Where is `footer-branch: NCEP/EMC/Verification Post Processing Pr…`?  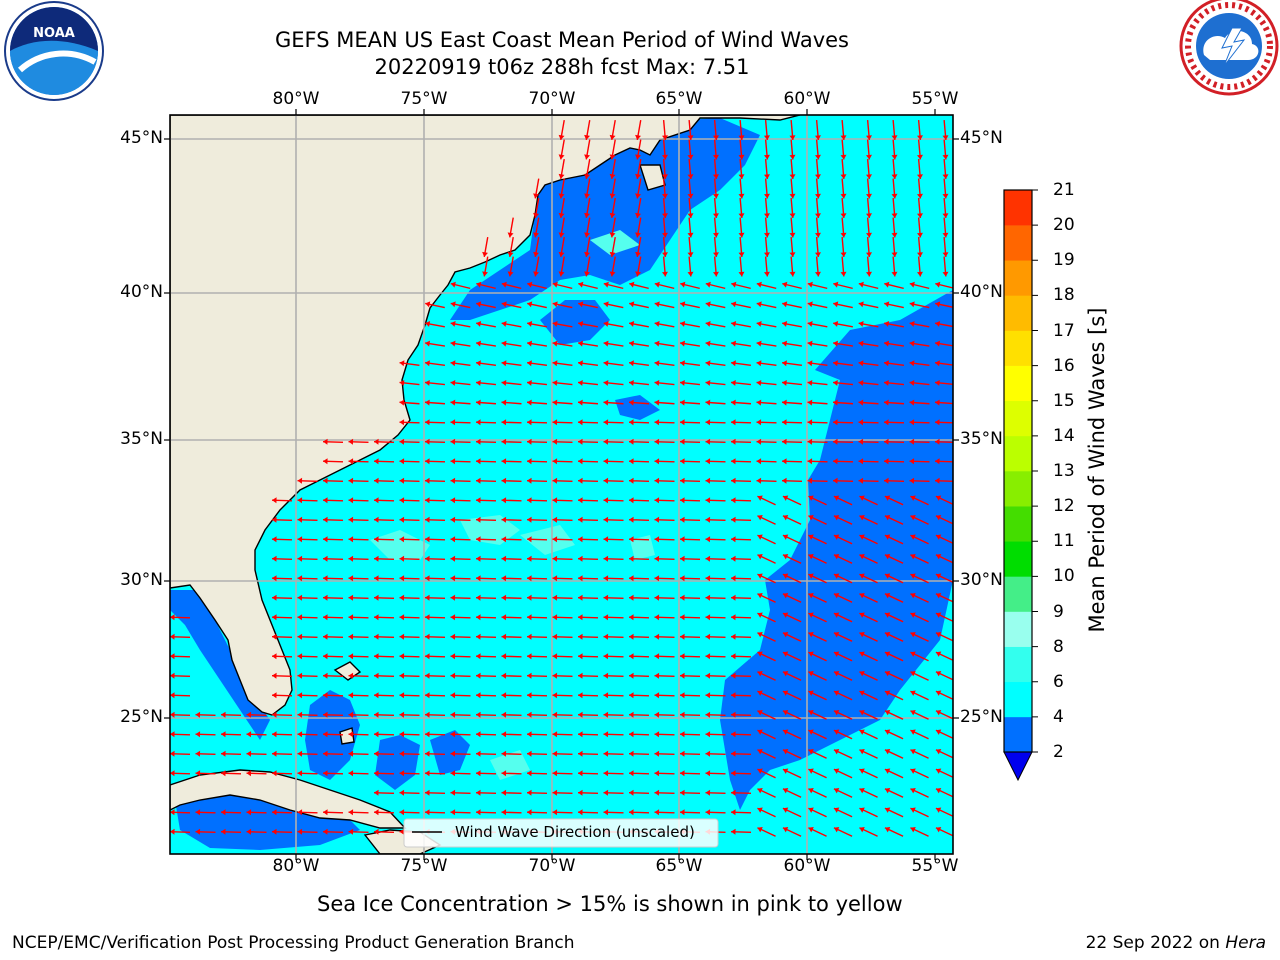
footer-branch: NCEP/EMC/Verification Post Processing Pr… is located at coordinates (293, 943).